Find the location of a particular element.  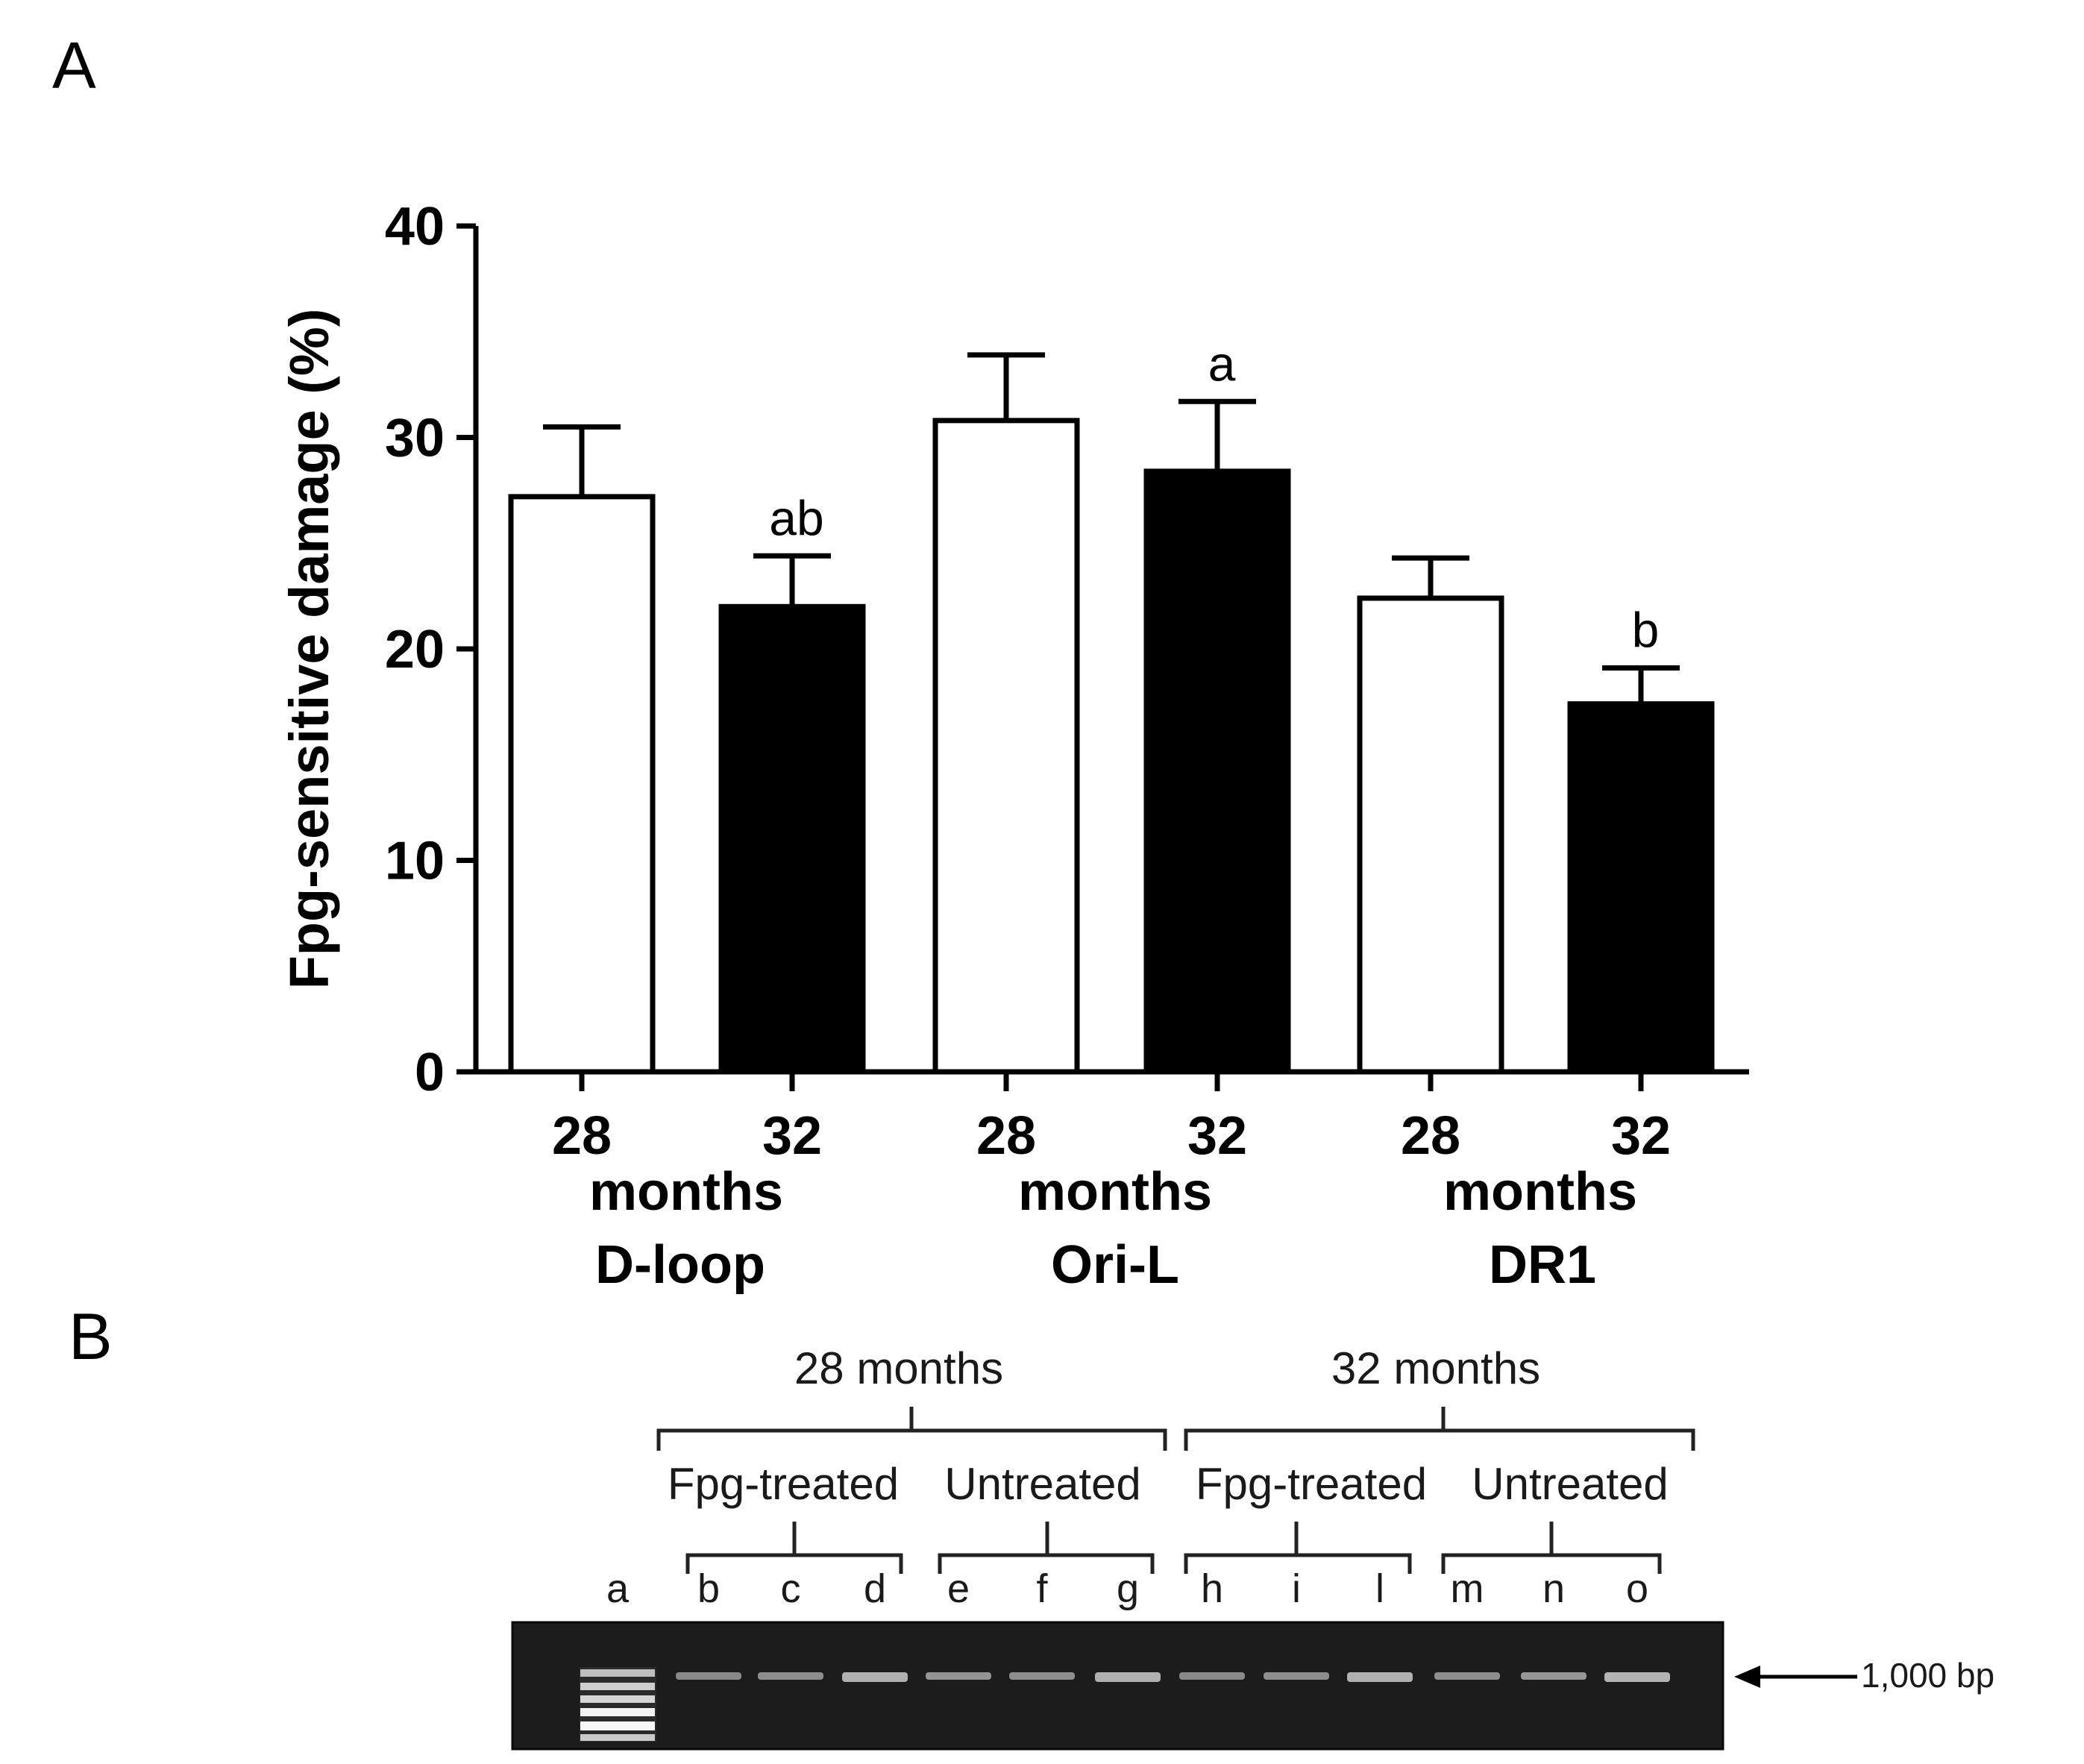

panel-b-label: B is located at coordinates (91, 1336).